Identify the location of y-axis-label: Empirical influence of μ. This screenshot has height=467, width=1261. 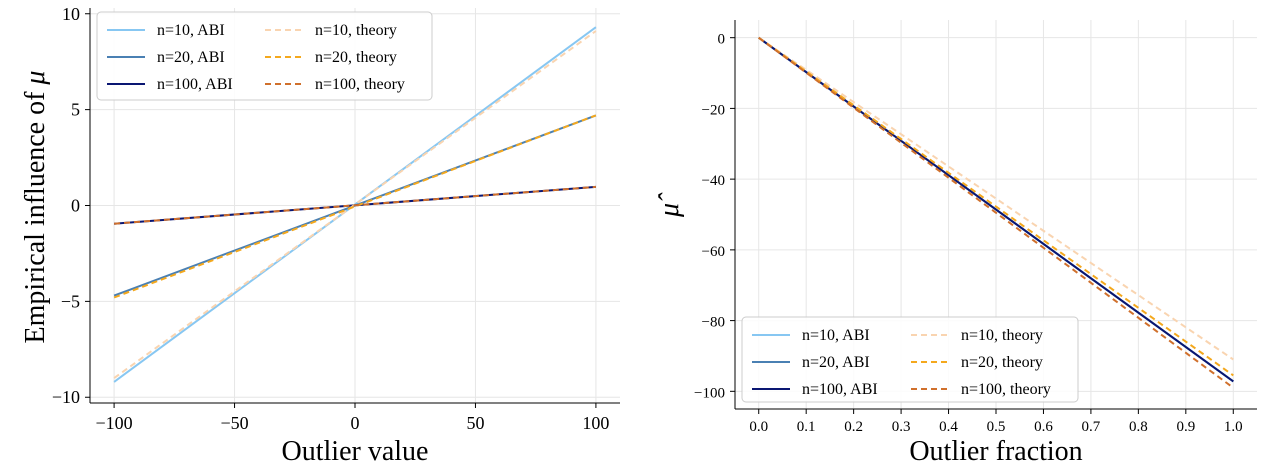
(35, 207).